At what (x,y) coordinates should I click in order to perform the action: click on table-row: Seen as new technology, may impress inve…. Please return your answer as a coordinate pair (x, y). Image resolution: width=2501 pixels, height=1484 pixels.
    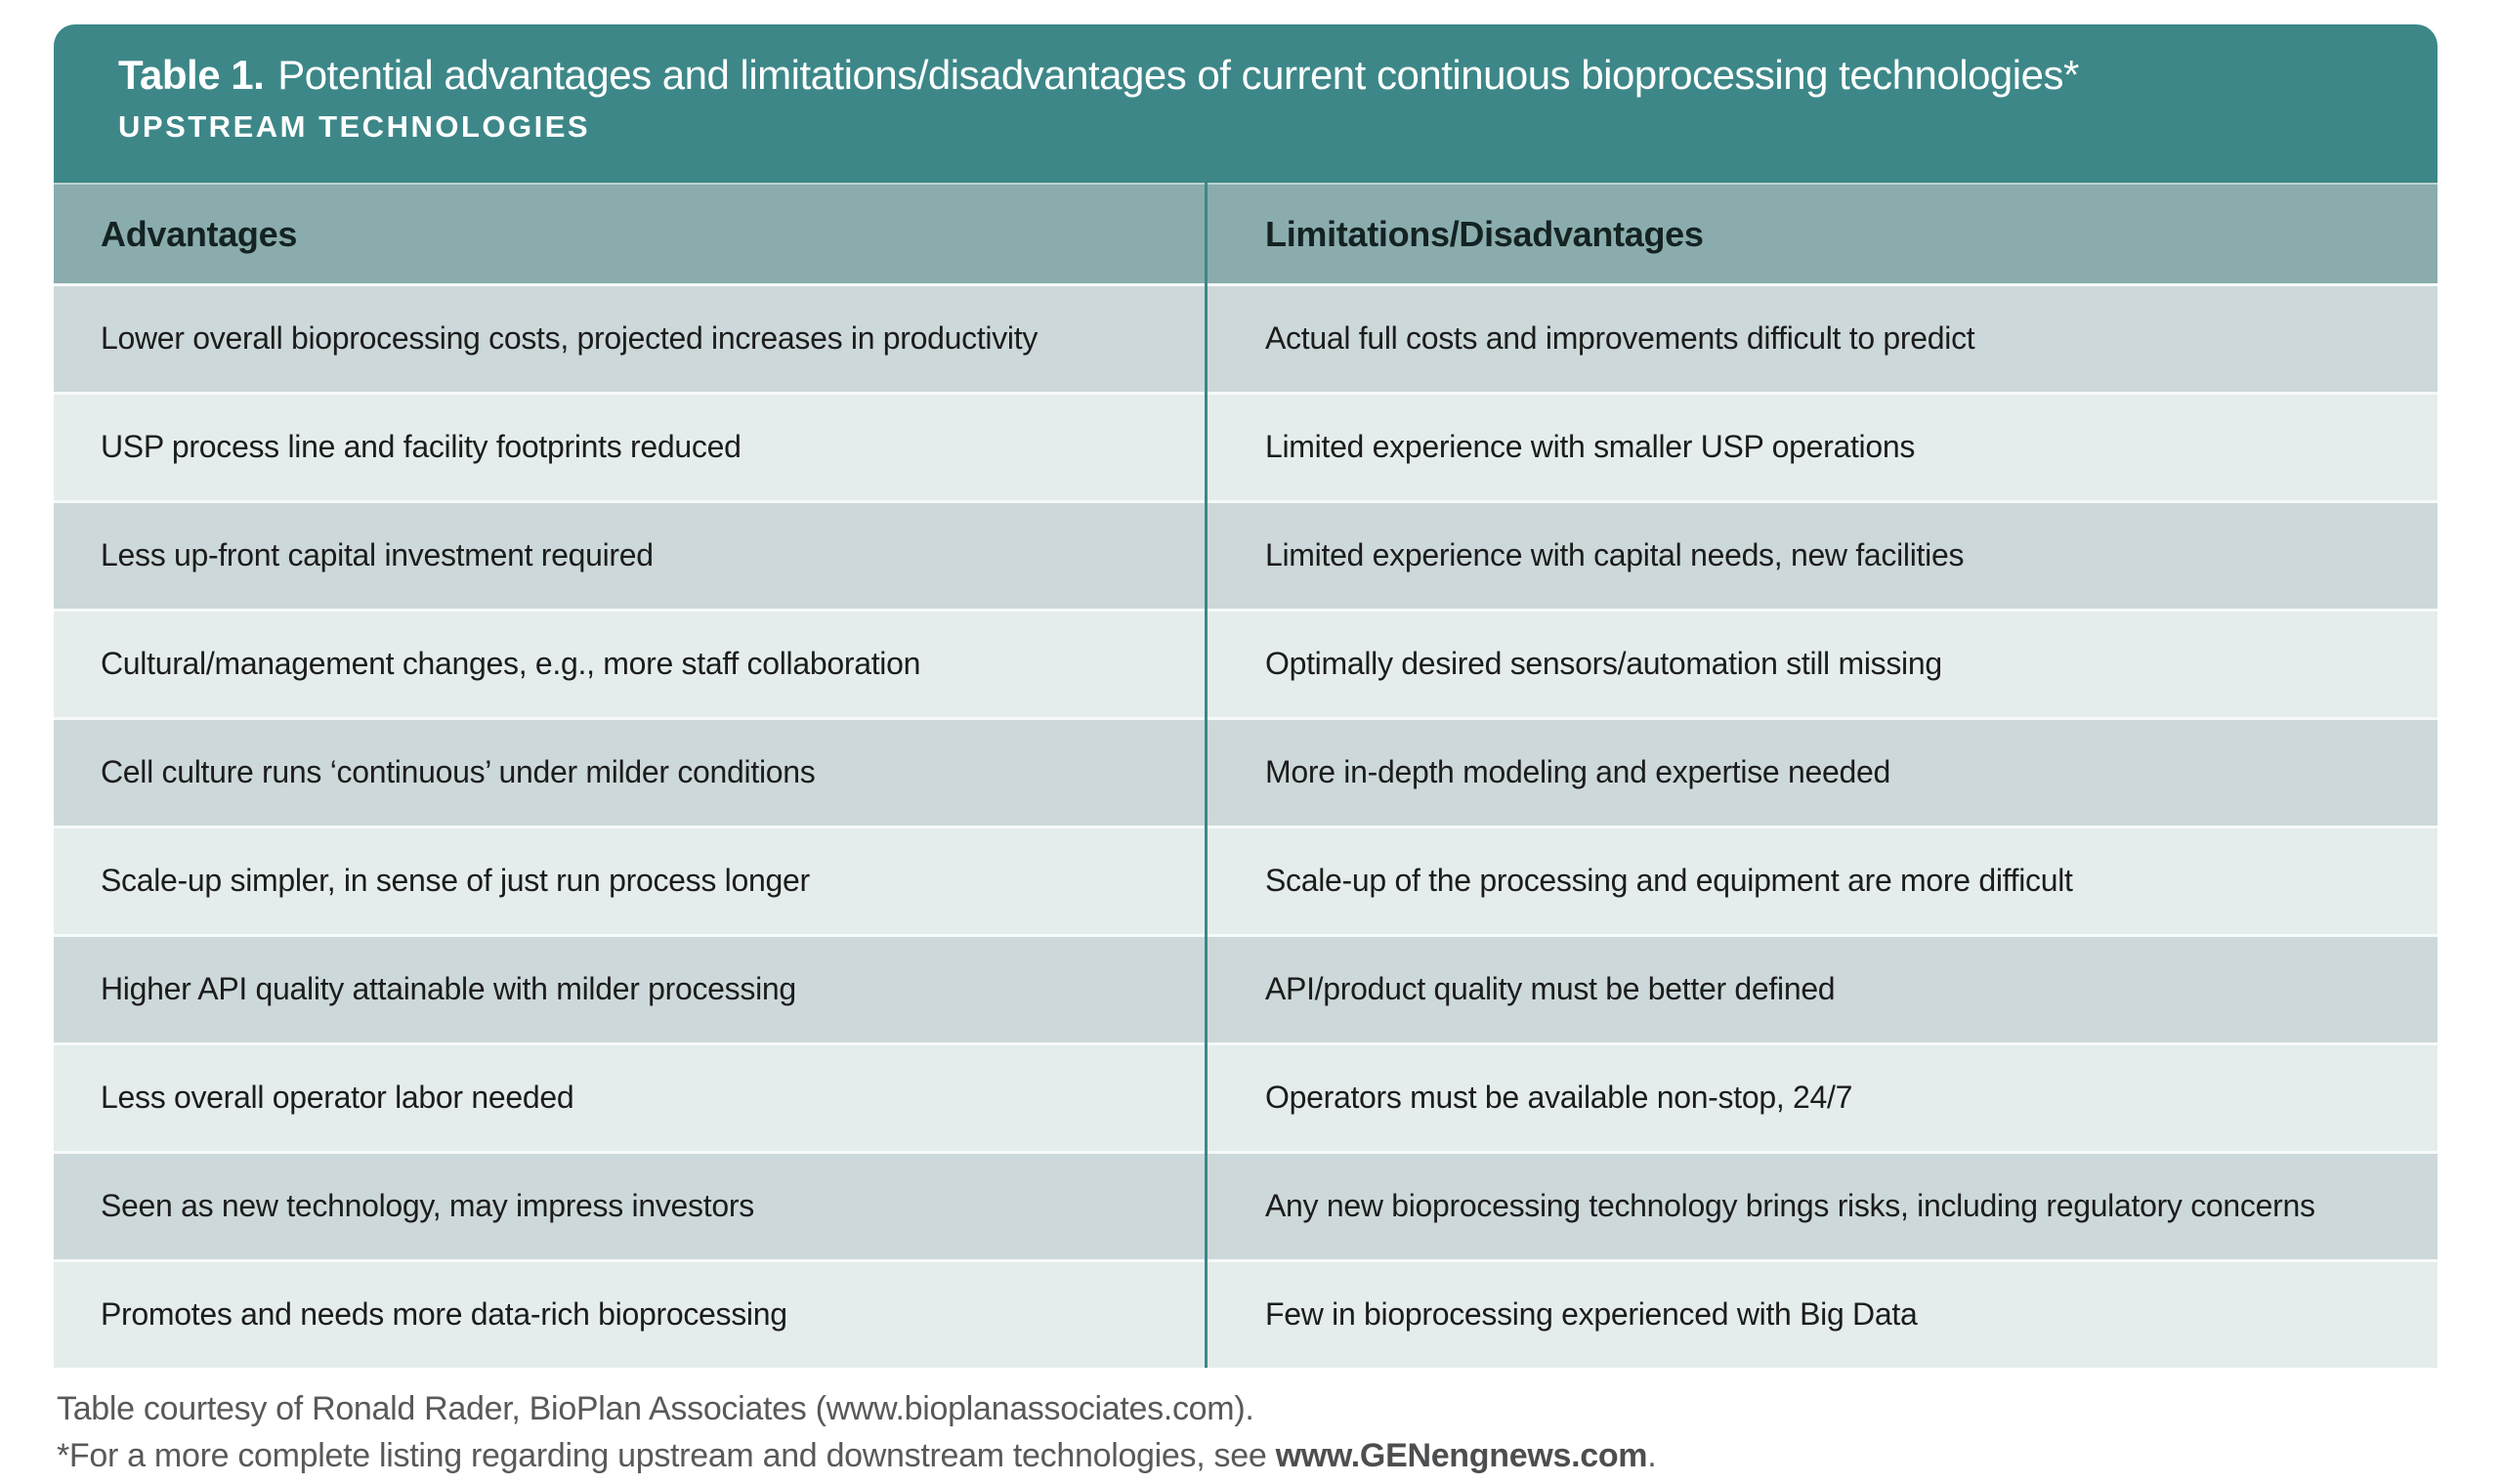
    Looking at the image, I should click on (1245, 1205).